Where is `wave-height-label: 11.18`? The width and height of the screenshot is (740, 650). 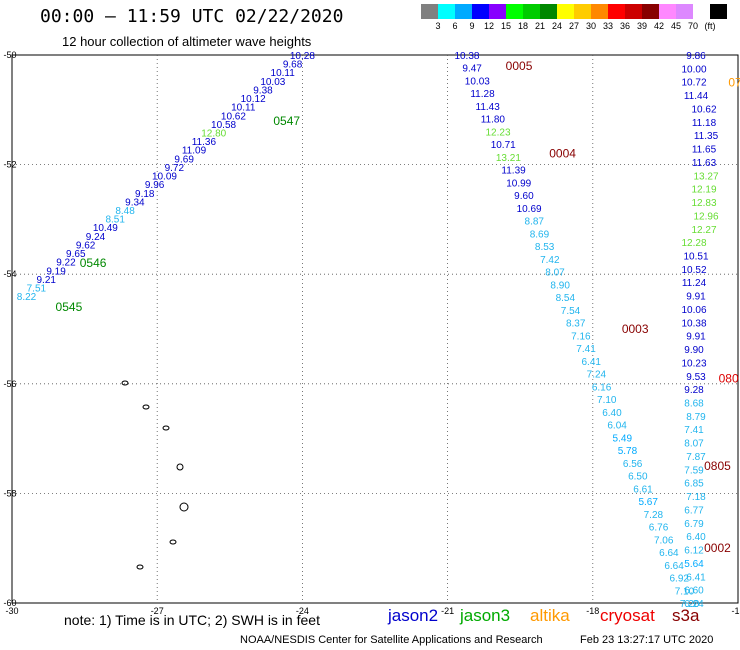
wave-height-label: 11.18 is located at coordinates (704, 123).